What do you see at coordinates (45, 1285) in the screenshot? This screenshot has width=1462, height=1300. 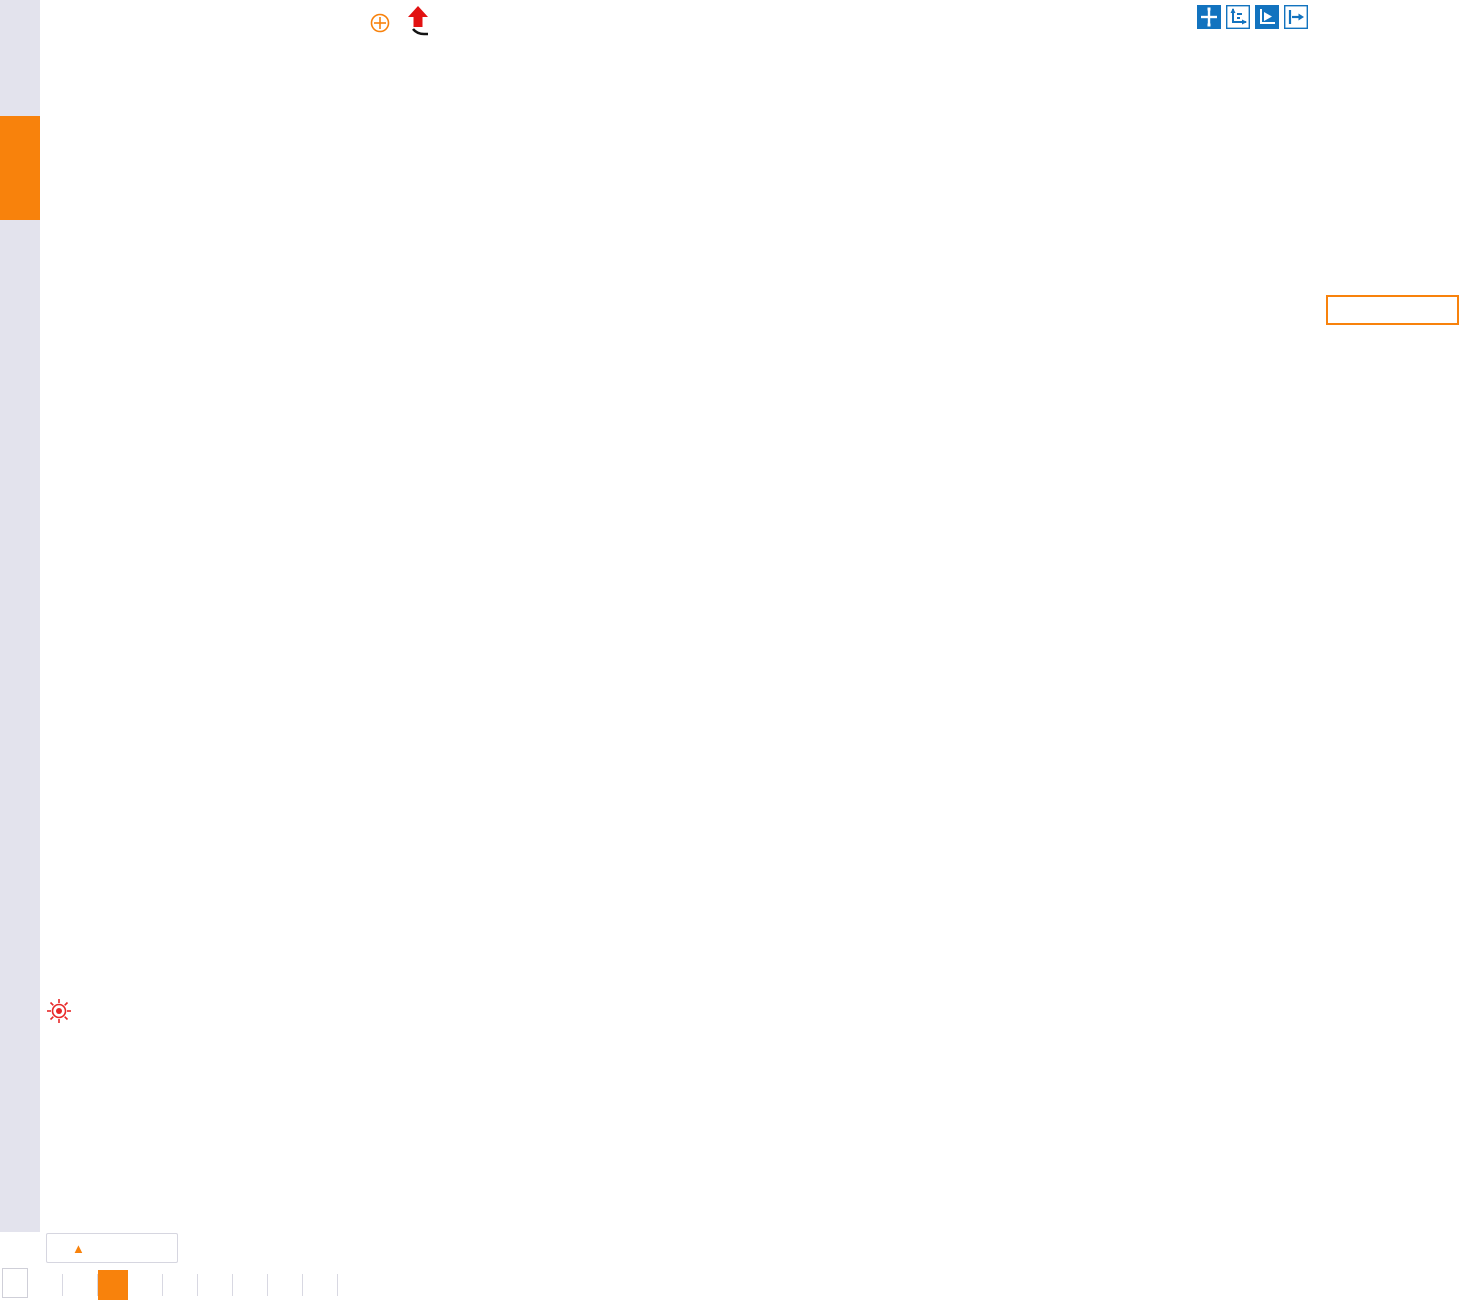 I see `tab-indicators` at bounding box center [45, 1285].